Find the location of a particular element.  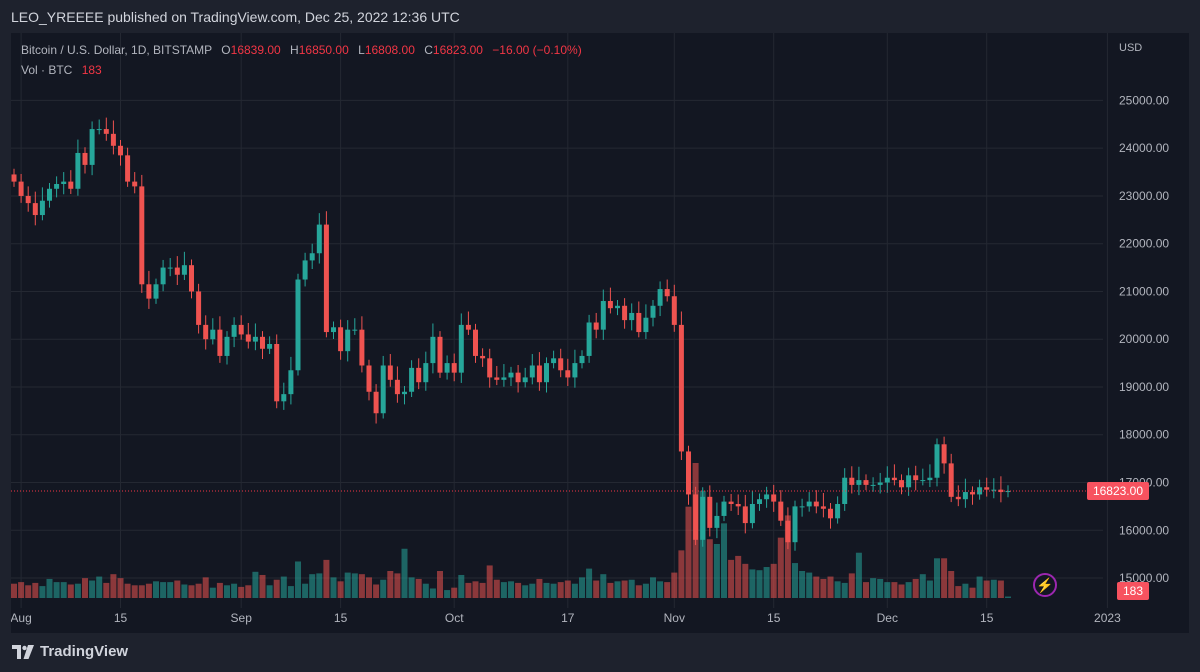

lightning-icon: ⚡ is located at coordinates (1045, 585).